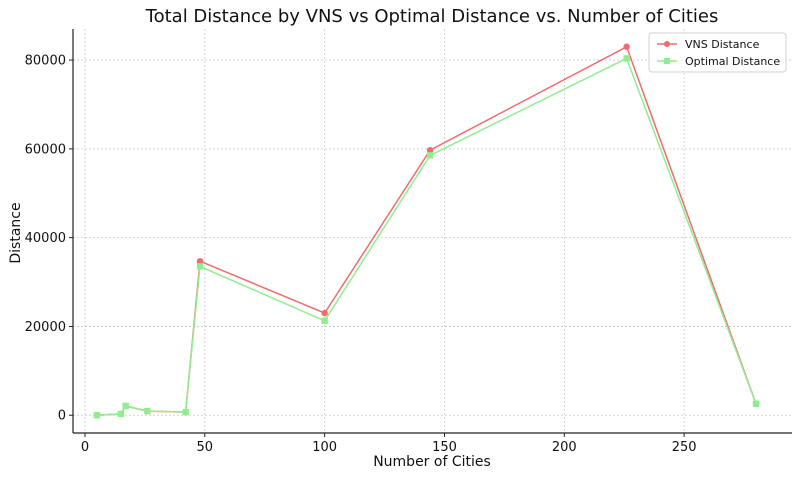  What do you see at coordinates (732, 61) in the screenshot?
I see `legend-label-optimal-distance: Optimal Distance` at bounding box center [732, 61].